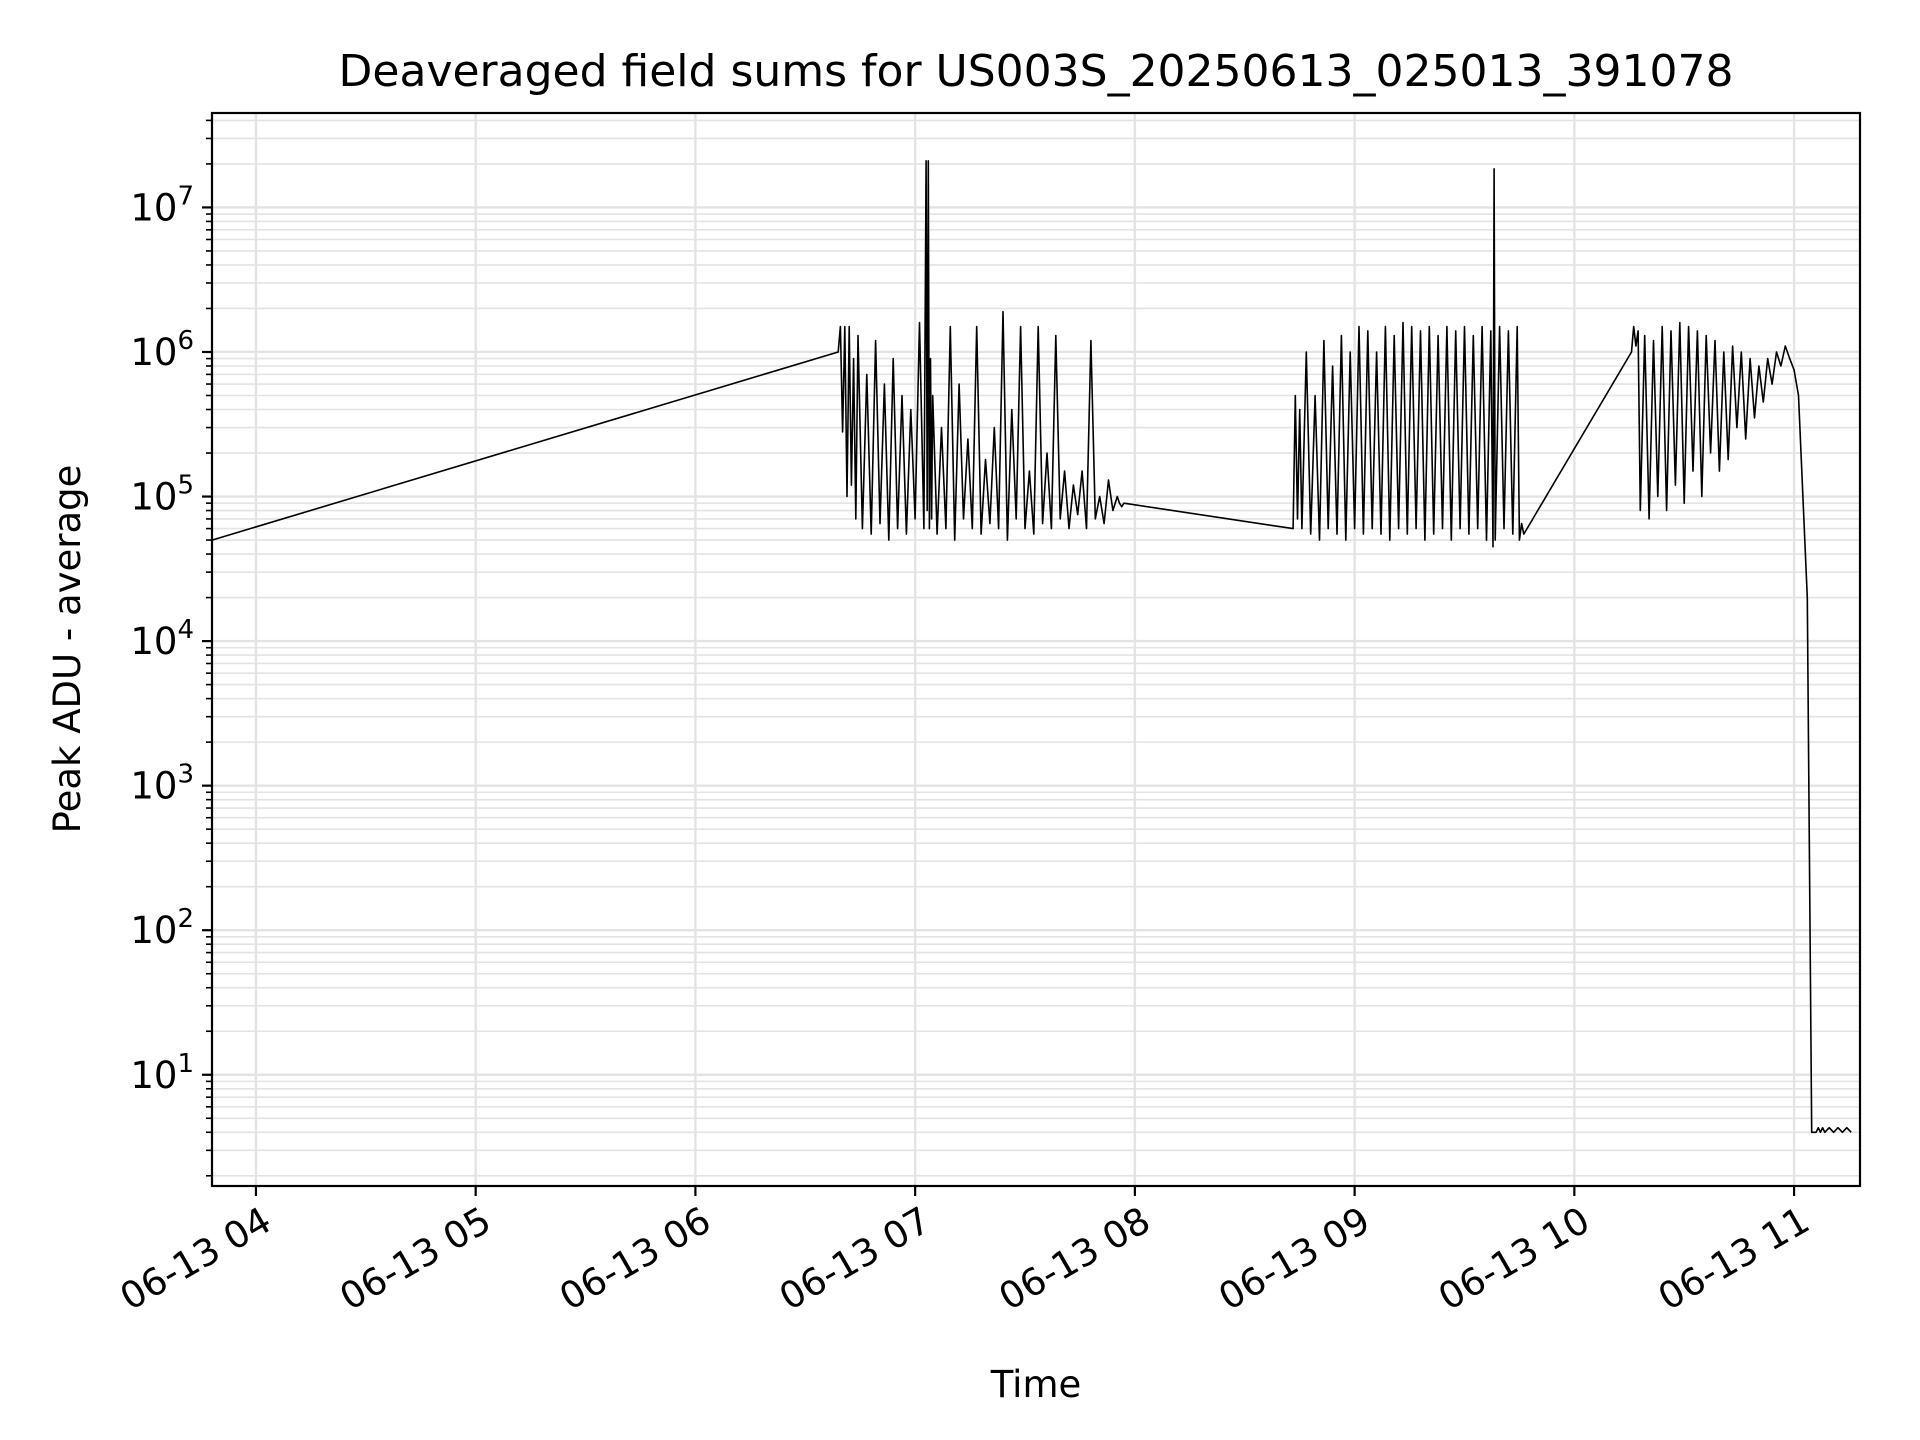  What do you see at coordinates (162, 784) in the screenshot?
I see `y-tick-label: 103` at bounding box center [162, 784].